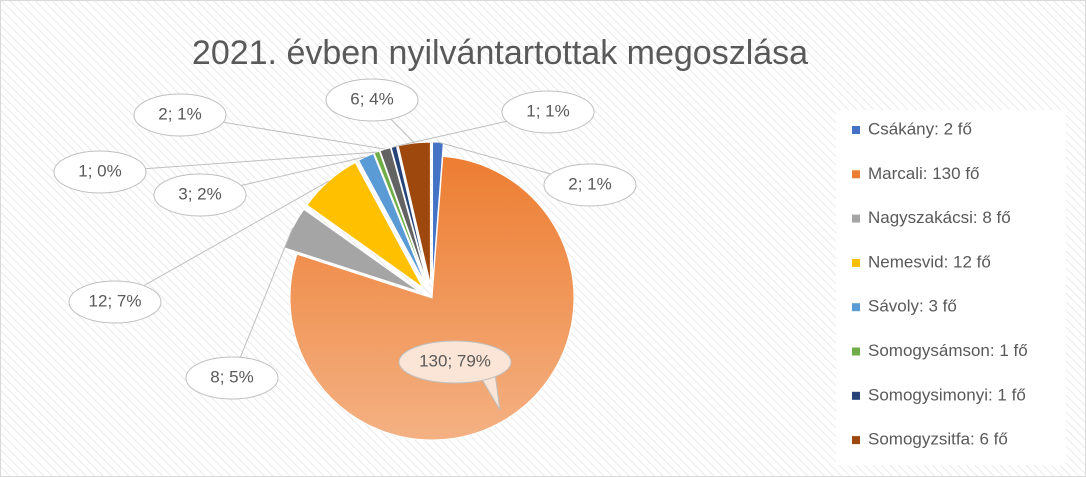 This screenshot has height=477, width=1086. What do you see at coordinates (938, 439) in the screenshot?
I see `legend-label: Somogyzsitfa: 6 fő` at bounding box center [938, 439].